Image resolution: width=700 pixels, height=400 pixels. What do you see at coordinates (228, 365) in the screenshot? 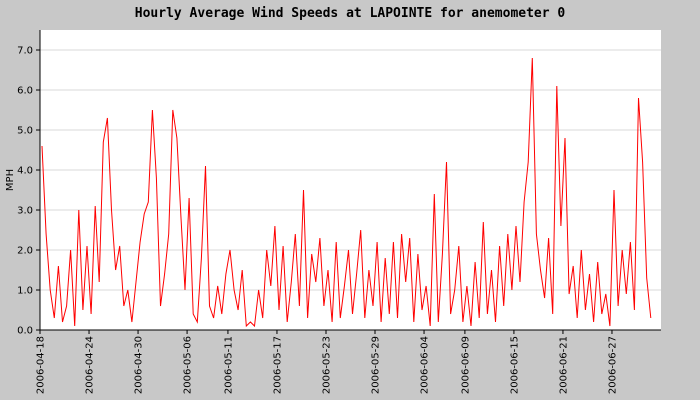
I see `x-tick-label: 2006-05-11` at bounding box center [228, 365].